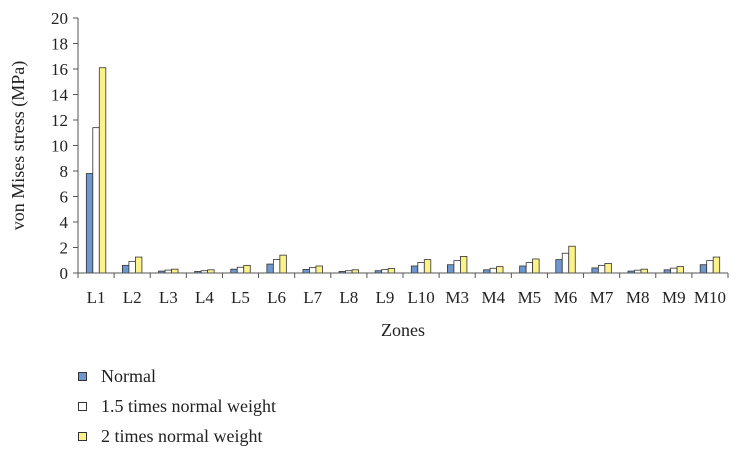 The image size is (738, 458). What do you see at coordinates (457, 297) in the screenshot?
I see `x-tick-label: M3` at bounding box center [457, 297].